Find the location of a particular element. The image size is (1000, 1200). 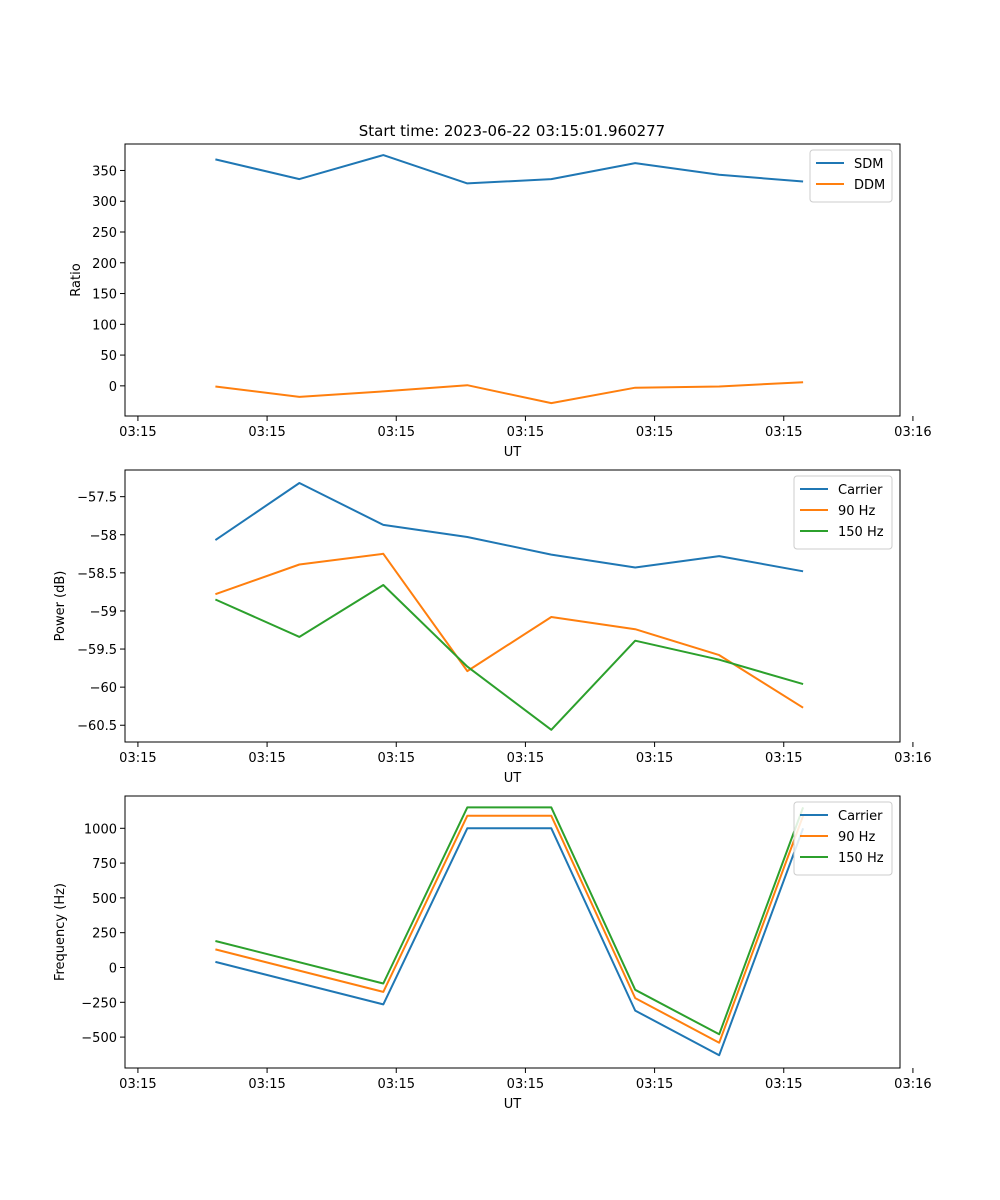

y-tick-label: 1000 is located at coordinates (100, 829).